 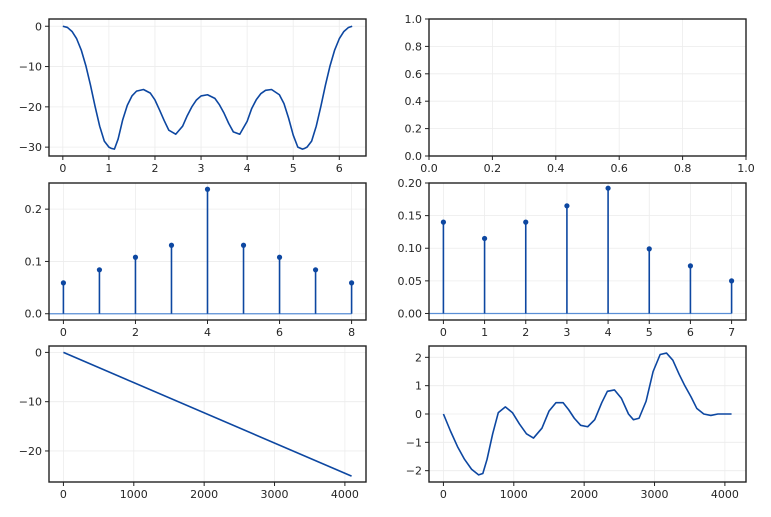 What do you see at coordinates (410, 216) in the screenshot?
I see `y-tick-label: 0.15` at bounding box center [410, 216].